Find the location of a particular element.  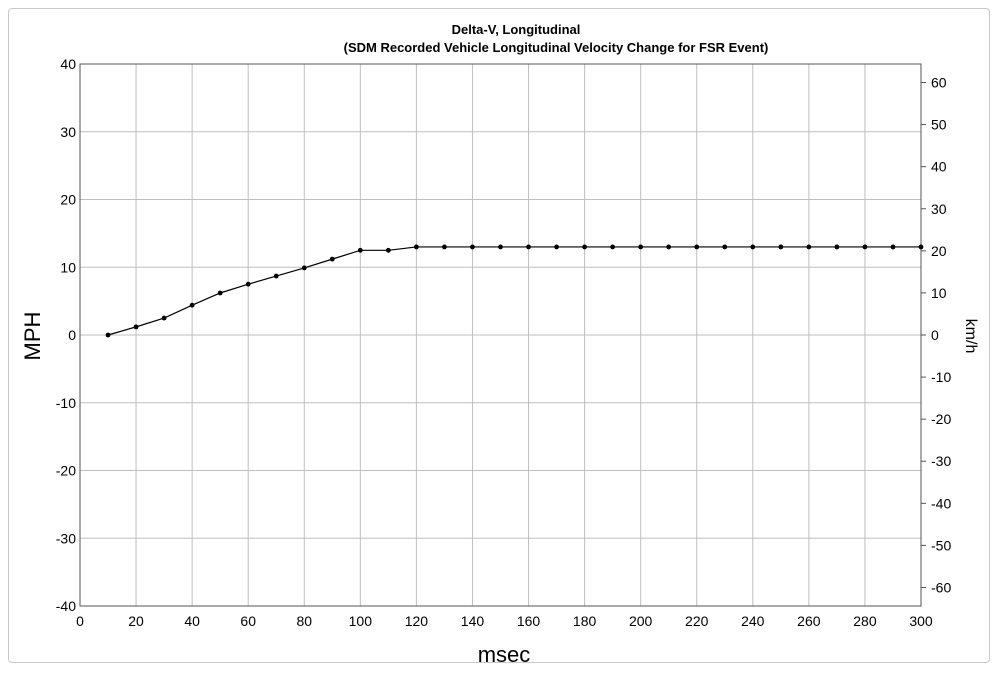

x-tick-label: 260 is located at coordinates (809, 621).